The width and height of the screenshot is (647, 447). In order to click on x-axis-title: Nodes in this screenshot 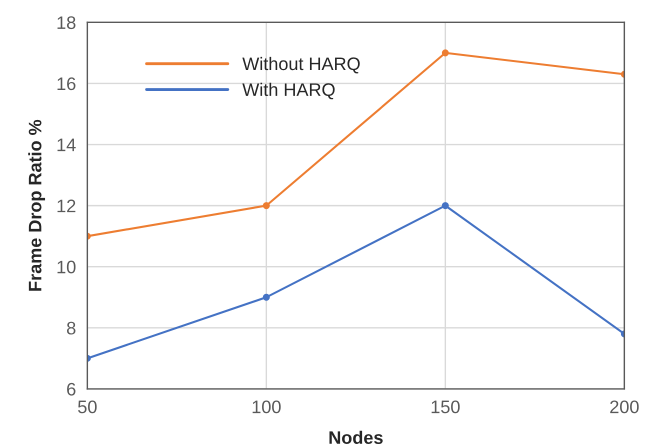, I will do `click(356, 437)`.